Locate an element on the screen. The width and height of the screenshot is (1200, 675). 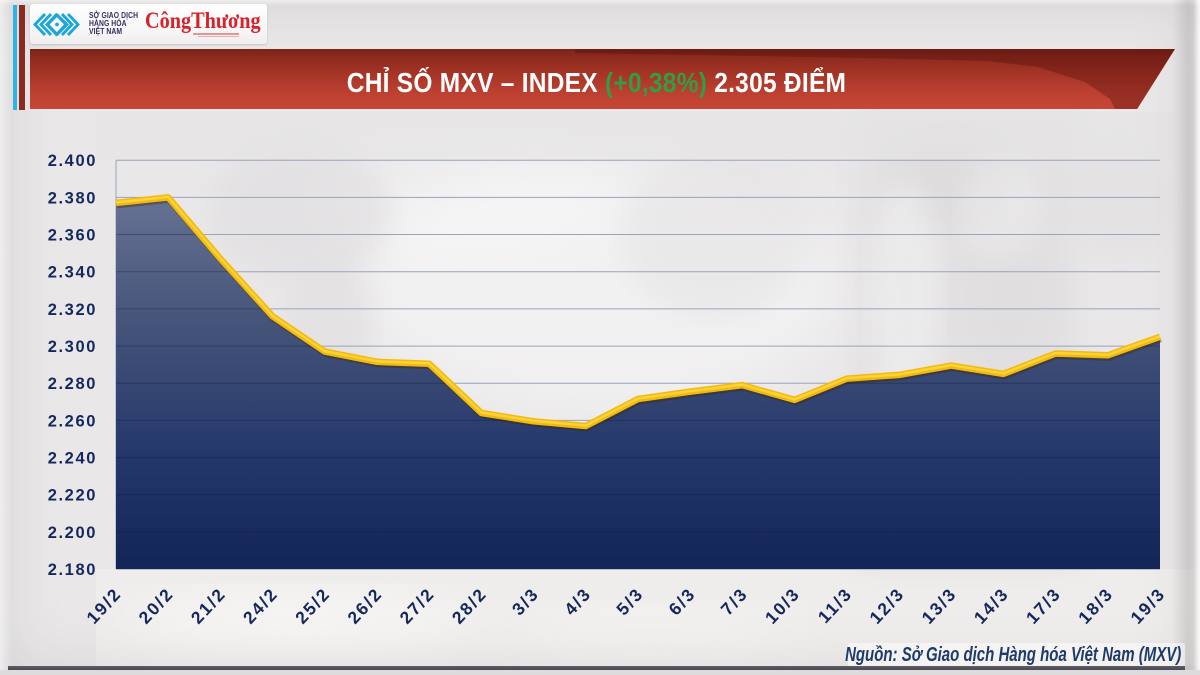
svg-text: 19/2 is located at coordinates (103, 606).